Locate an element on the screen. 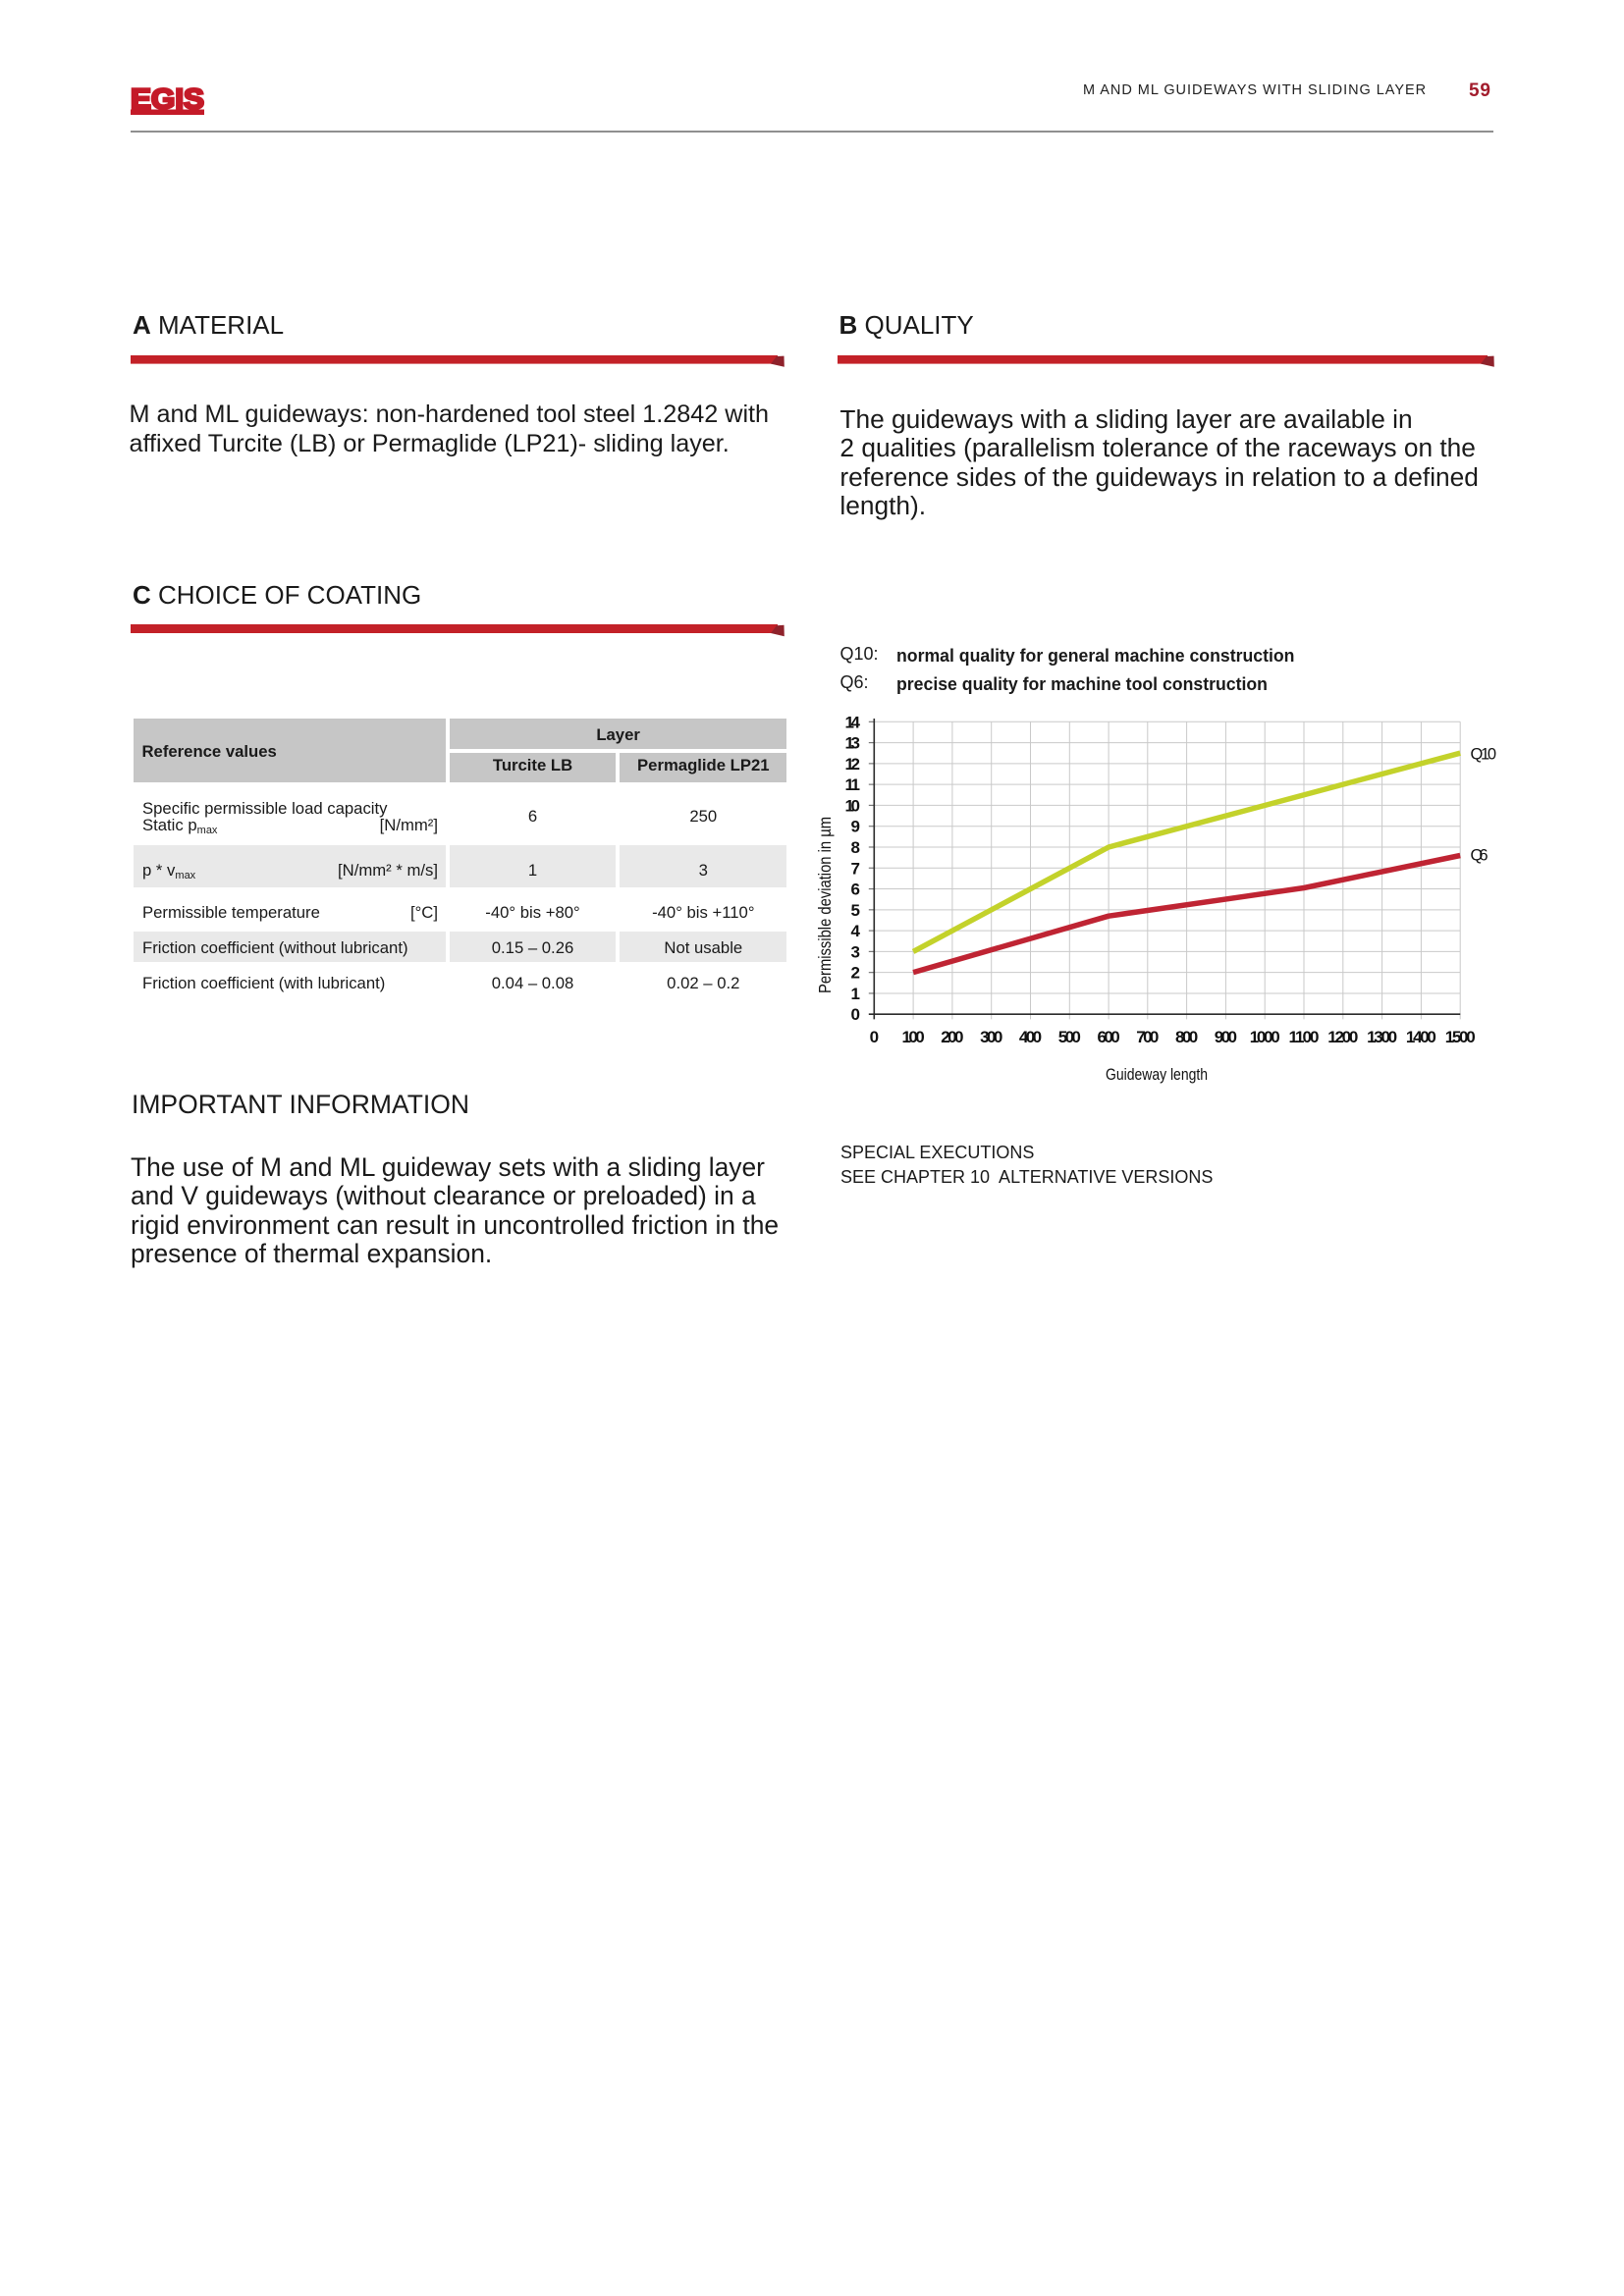 This screenshot has height=2296, width=1624. svg-text: Q10 is located at coordinates (1484, 755).